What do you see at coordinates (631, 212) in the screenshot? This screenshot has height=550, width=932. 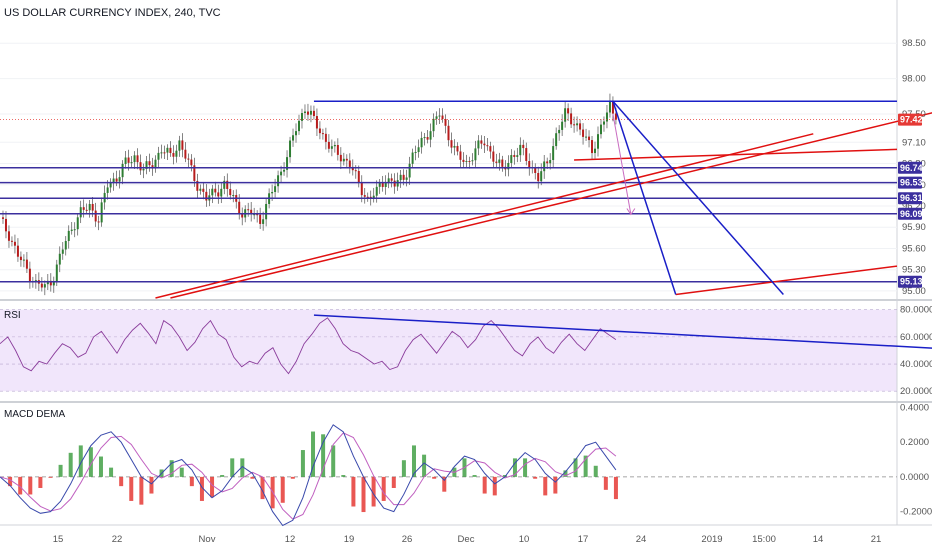 I see `projection-arrow-head` at bounding box center [631, 212].